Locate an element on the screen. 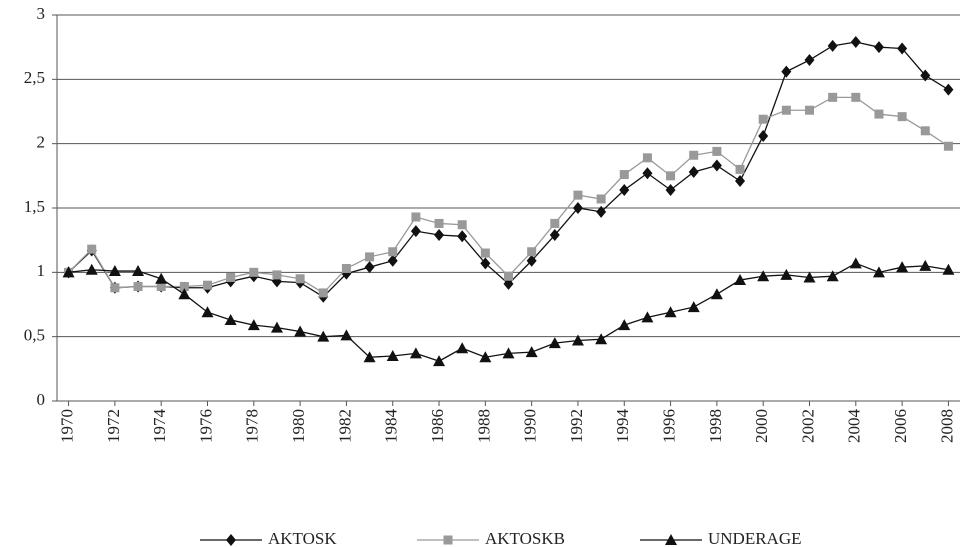  x-tick-label: 2002 is located at coordinates (807, 426).